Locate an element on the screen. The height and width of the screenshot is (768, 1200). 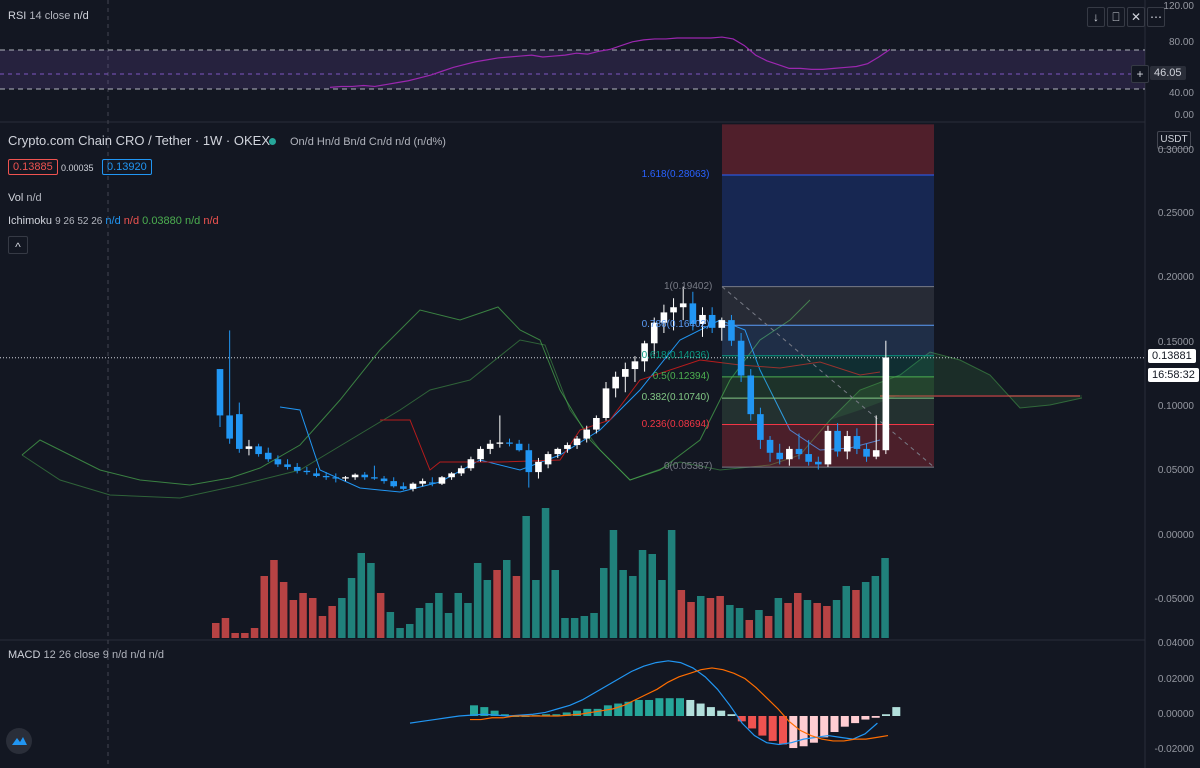
macd-value: n/d is located at coordinates (138, 655).